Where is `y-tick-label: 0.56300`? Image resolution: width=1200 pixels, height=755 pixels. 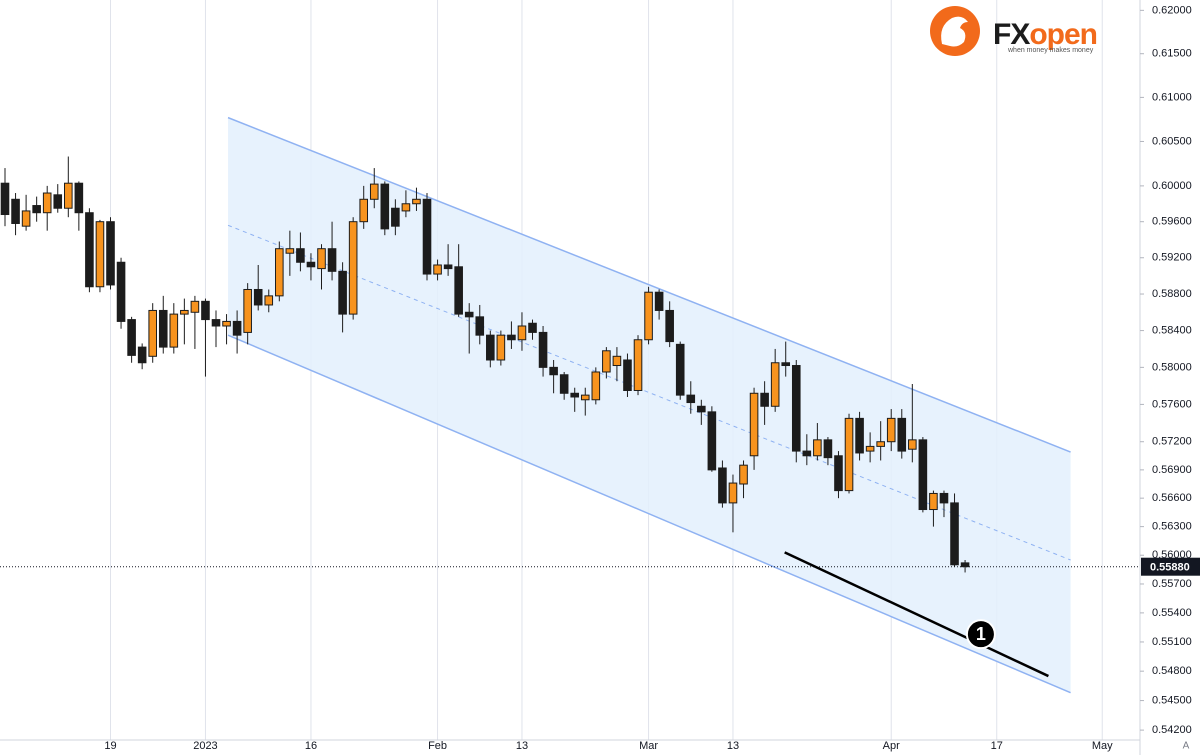
y-tick-label: 0.56300 is located at coordinates (1172, 527).